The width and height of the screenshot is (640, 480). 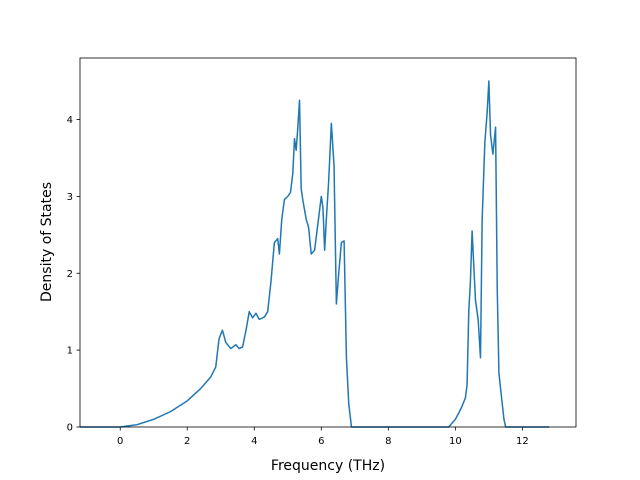 I want to click on x-tick-label: 12, so click(x=522, y=441).